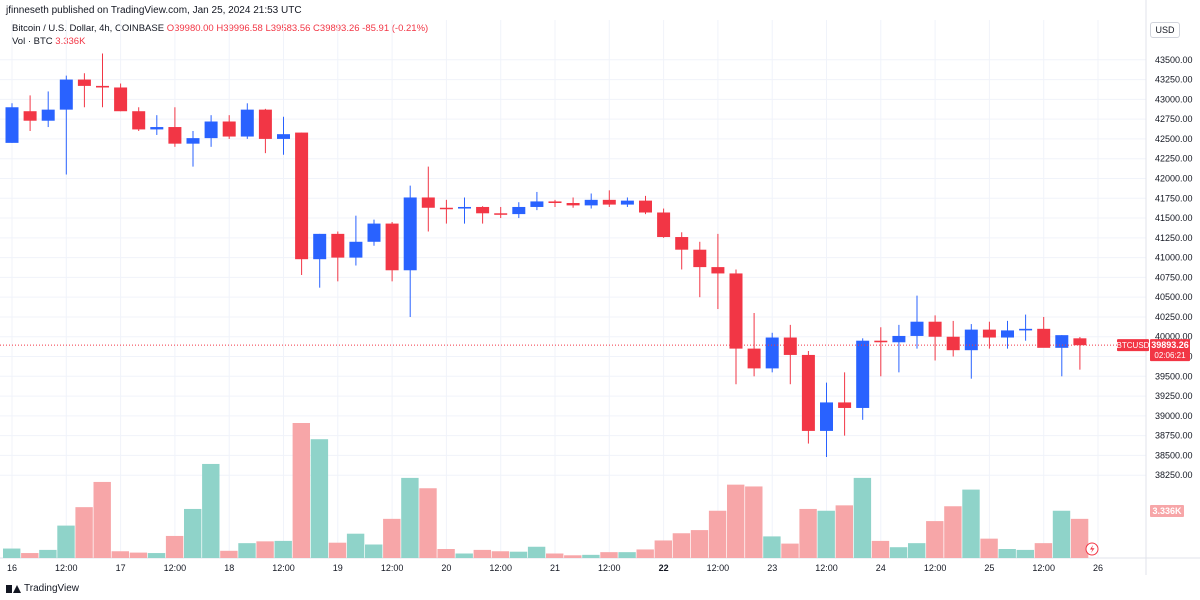  Describe the element at coordinates (1174, 119) in the screenshot. I see `price-tick-label: 42750.00` at that location.